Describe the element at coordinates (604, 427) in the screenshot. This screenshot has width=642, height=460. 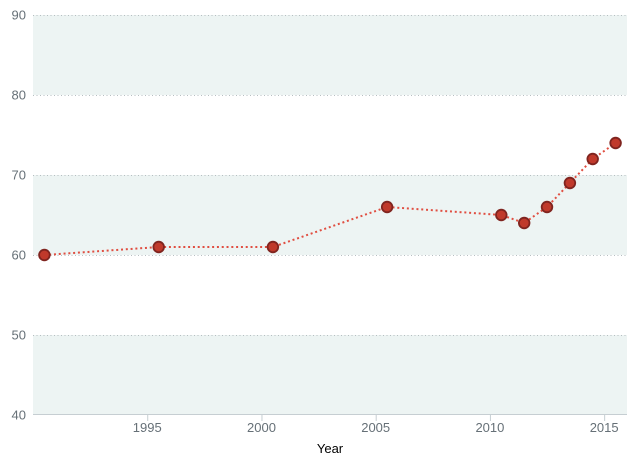
I see `x-tick-label: 2015` at that location.